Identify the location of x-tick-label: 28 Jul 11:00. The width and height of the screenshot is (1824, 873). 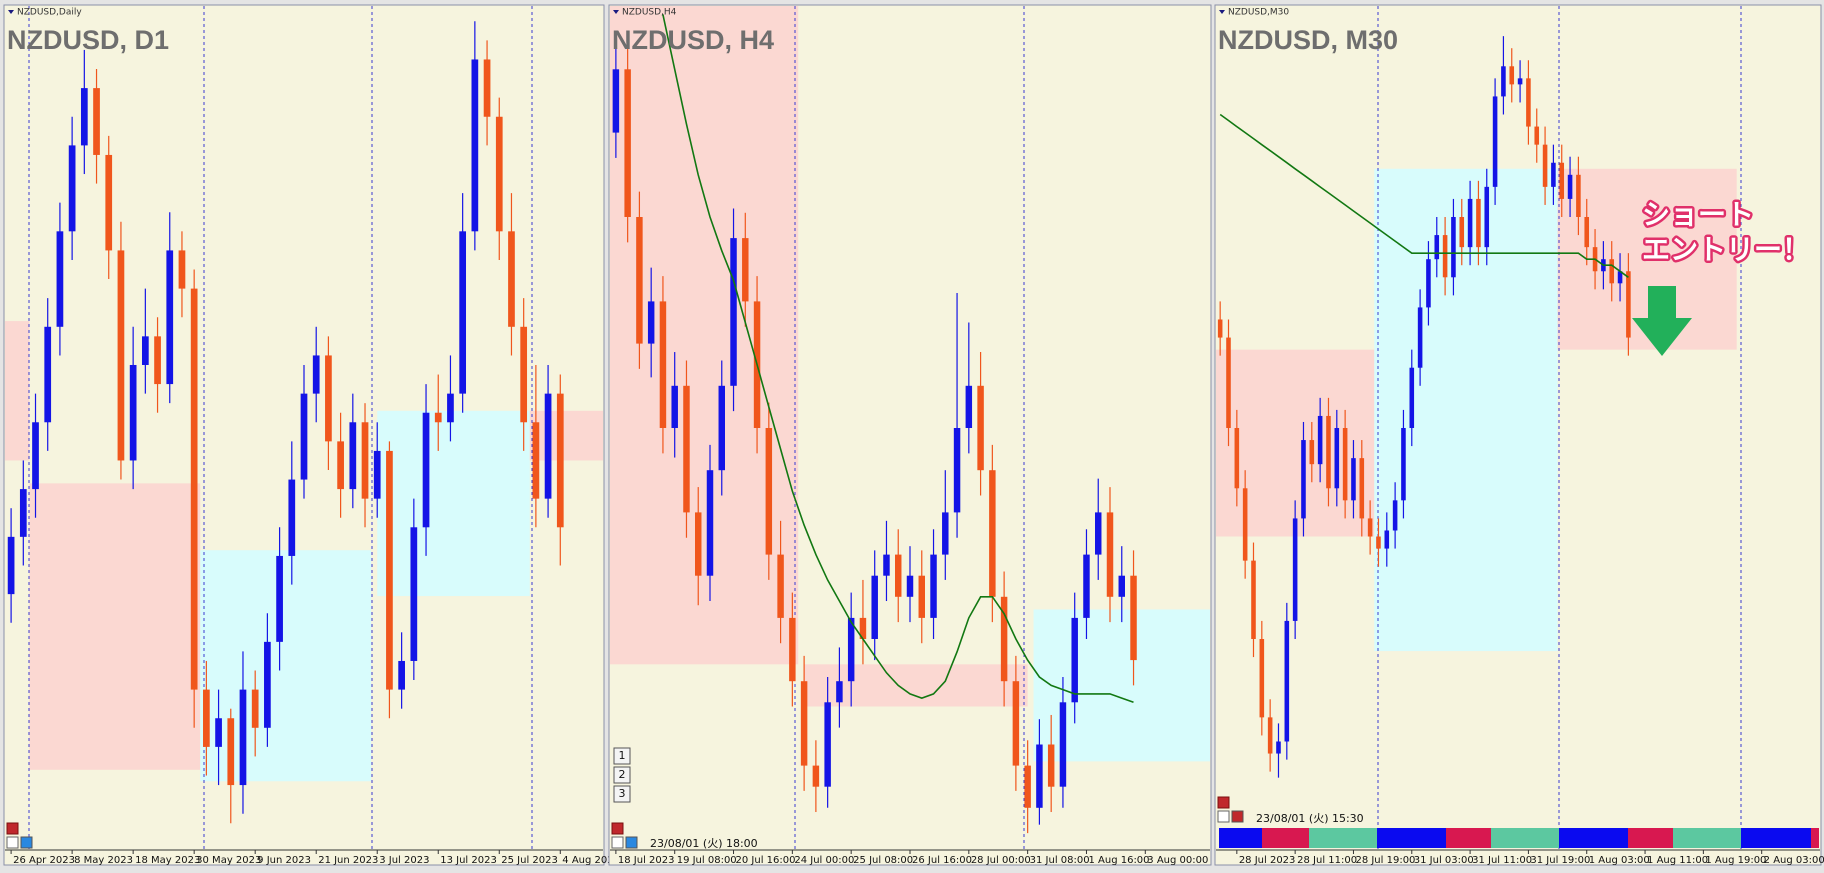
(1327, 860).